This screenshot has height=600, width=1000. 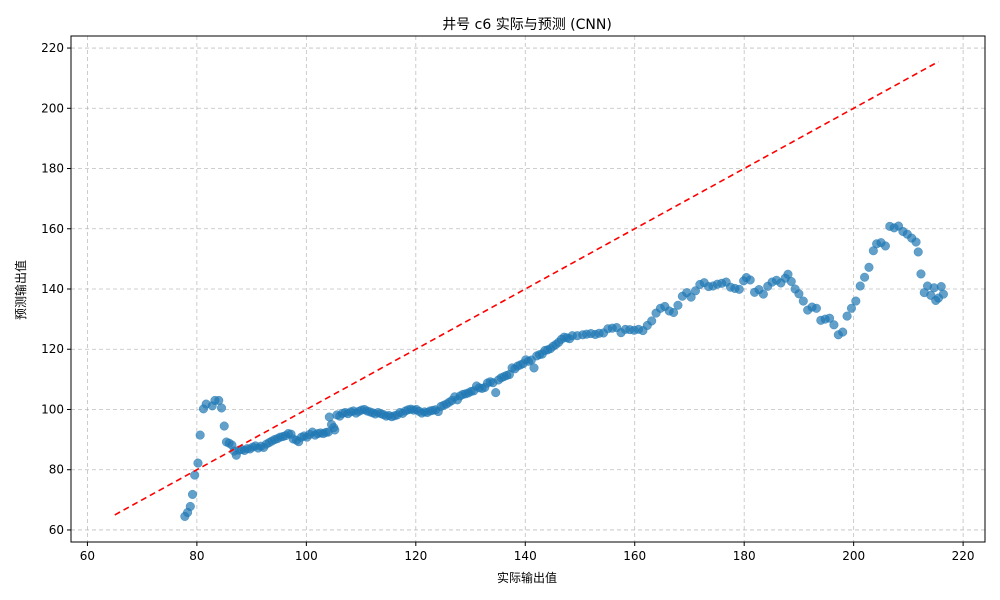 What do you see at coordinates (744, 556) in the screenshot?
I see `x-tick-label: 180` at bounding box center [744, 556].